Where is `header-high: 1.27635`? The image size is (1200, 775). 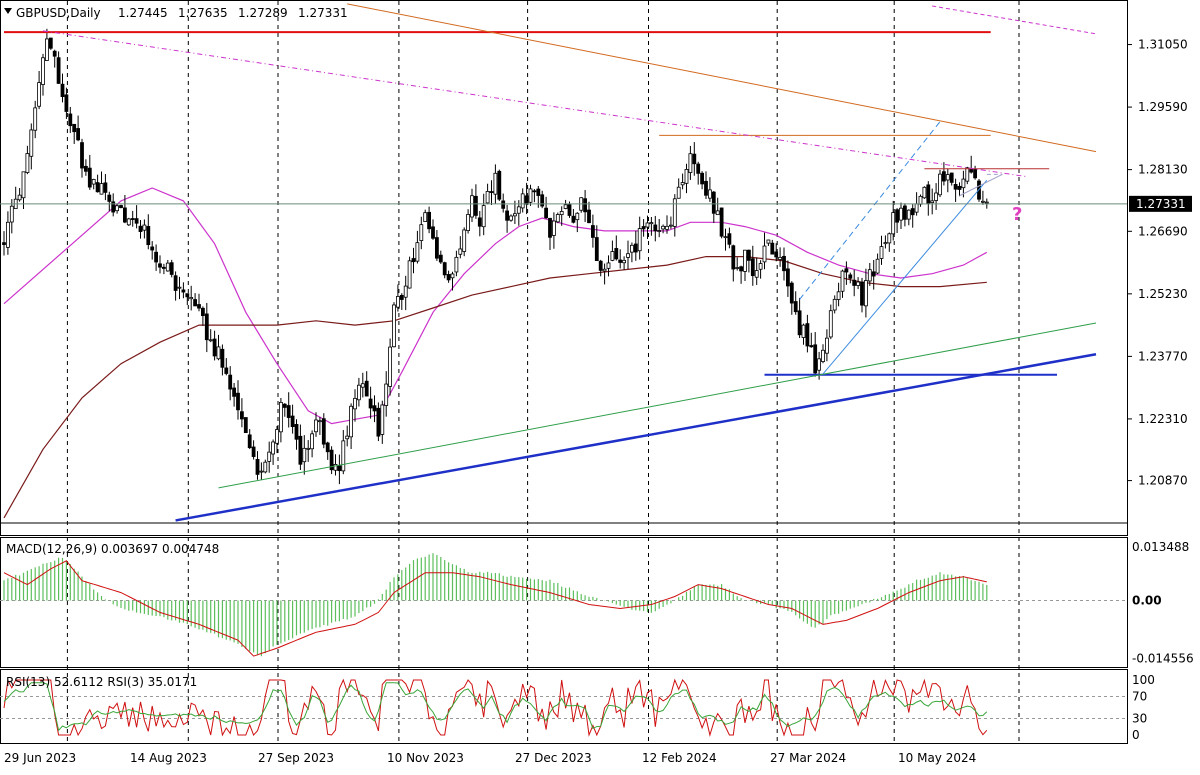 header-high: 1.27635 is located at coordinates (203, 13).